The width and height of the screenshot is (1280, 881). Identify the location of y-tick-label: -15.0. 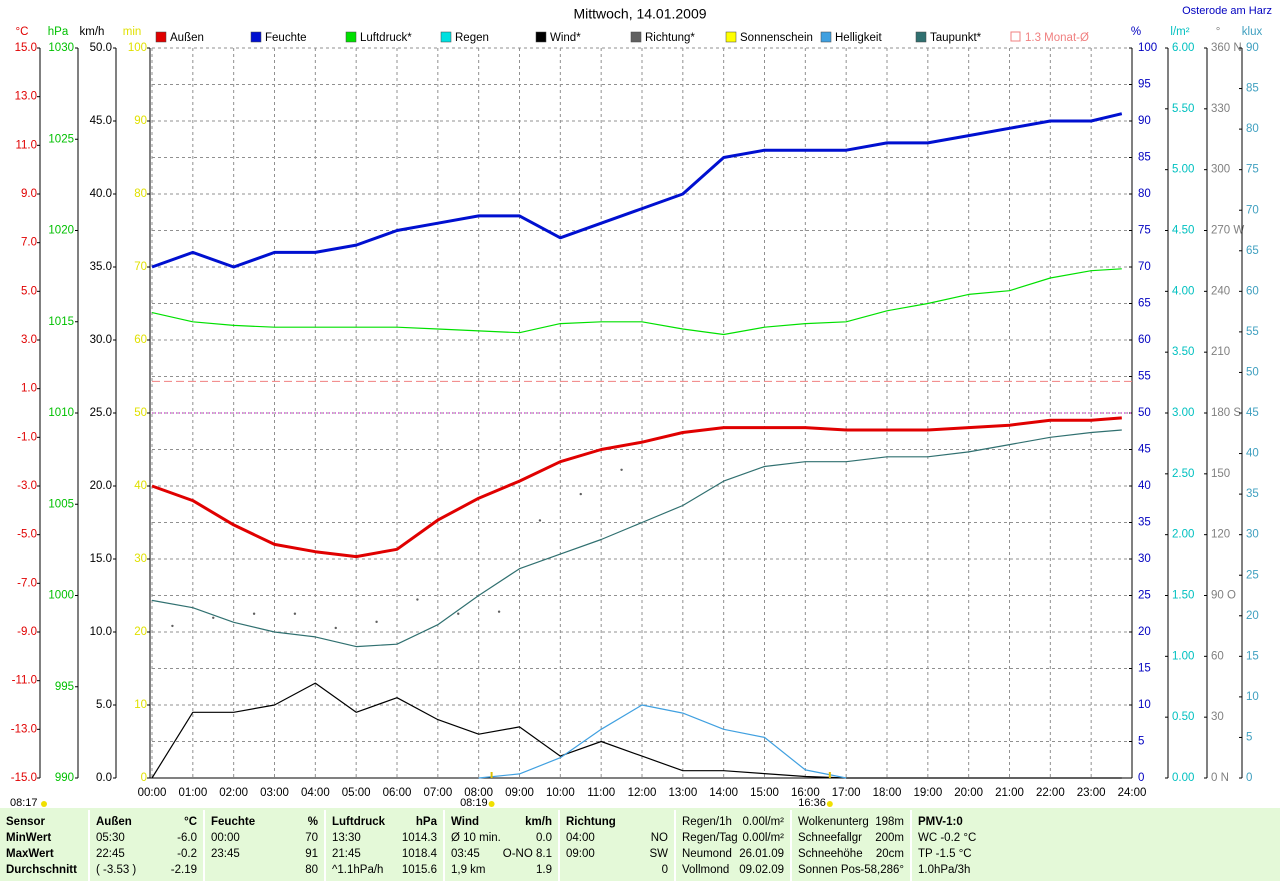
(24, 778).